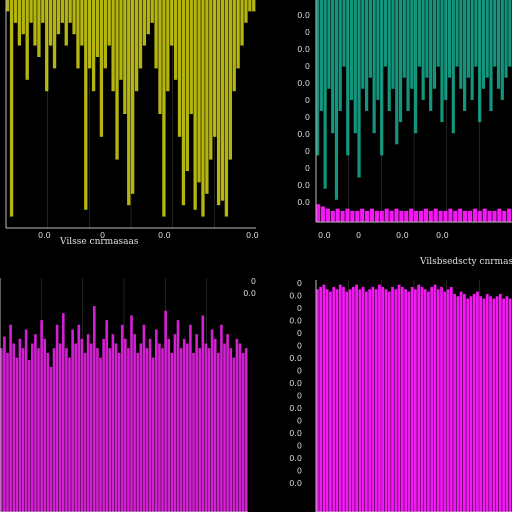  Describe the element at coordinates (295, 321) in the screenshot. I see `y-tick-3-3: 0.0` at that location.